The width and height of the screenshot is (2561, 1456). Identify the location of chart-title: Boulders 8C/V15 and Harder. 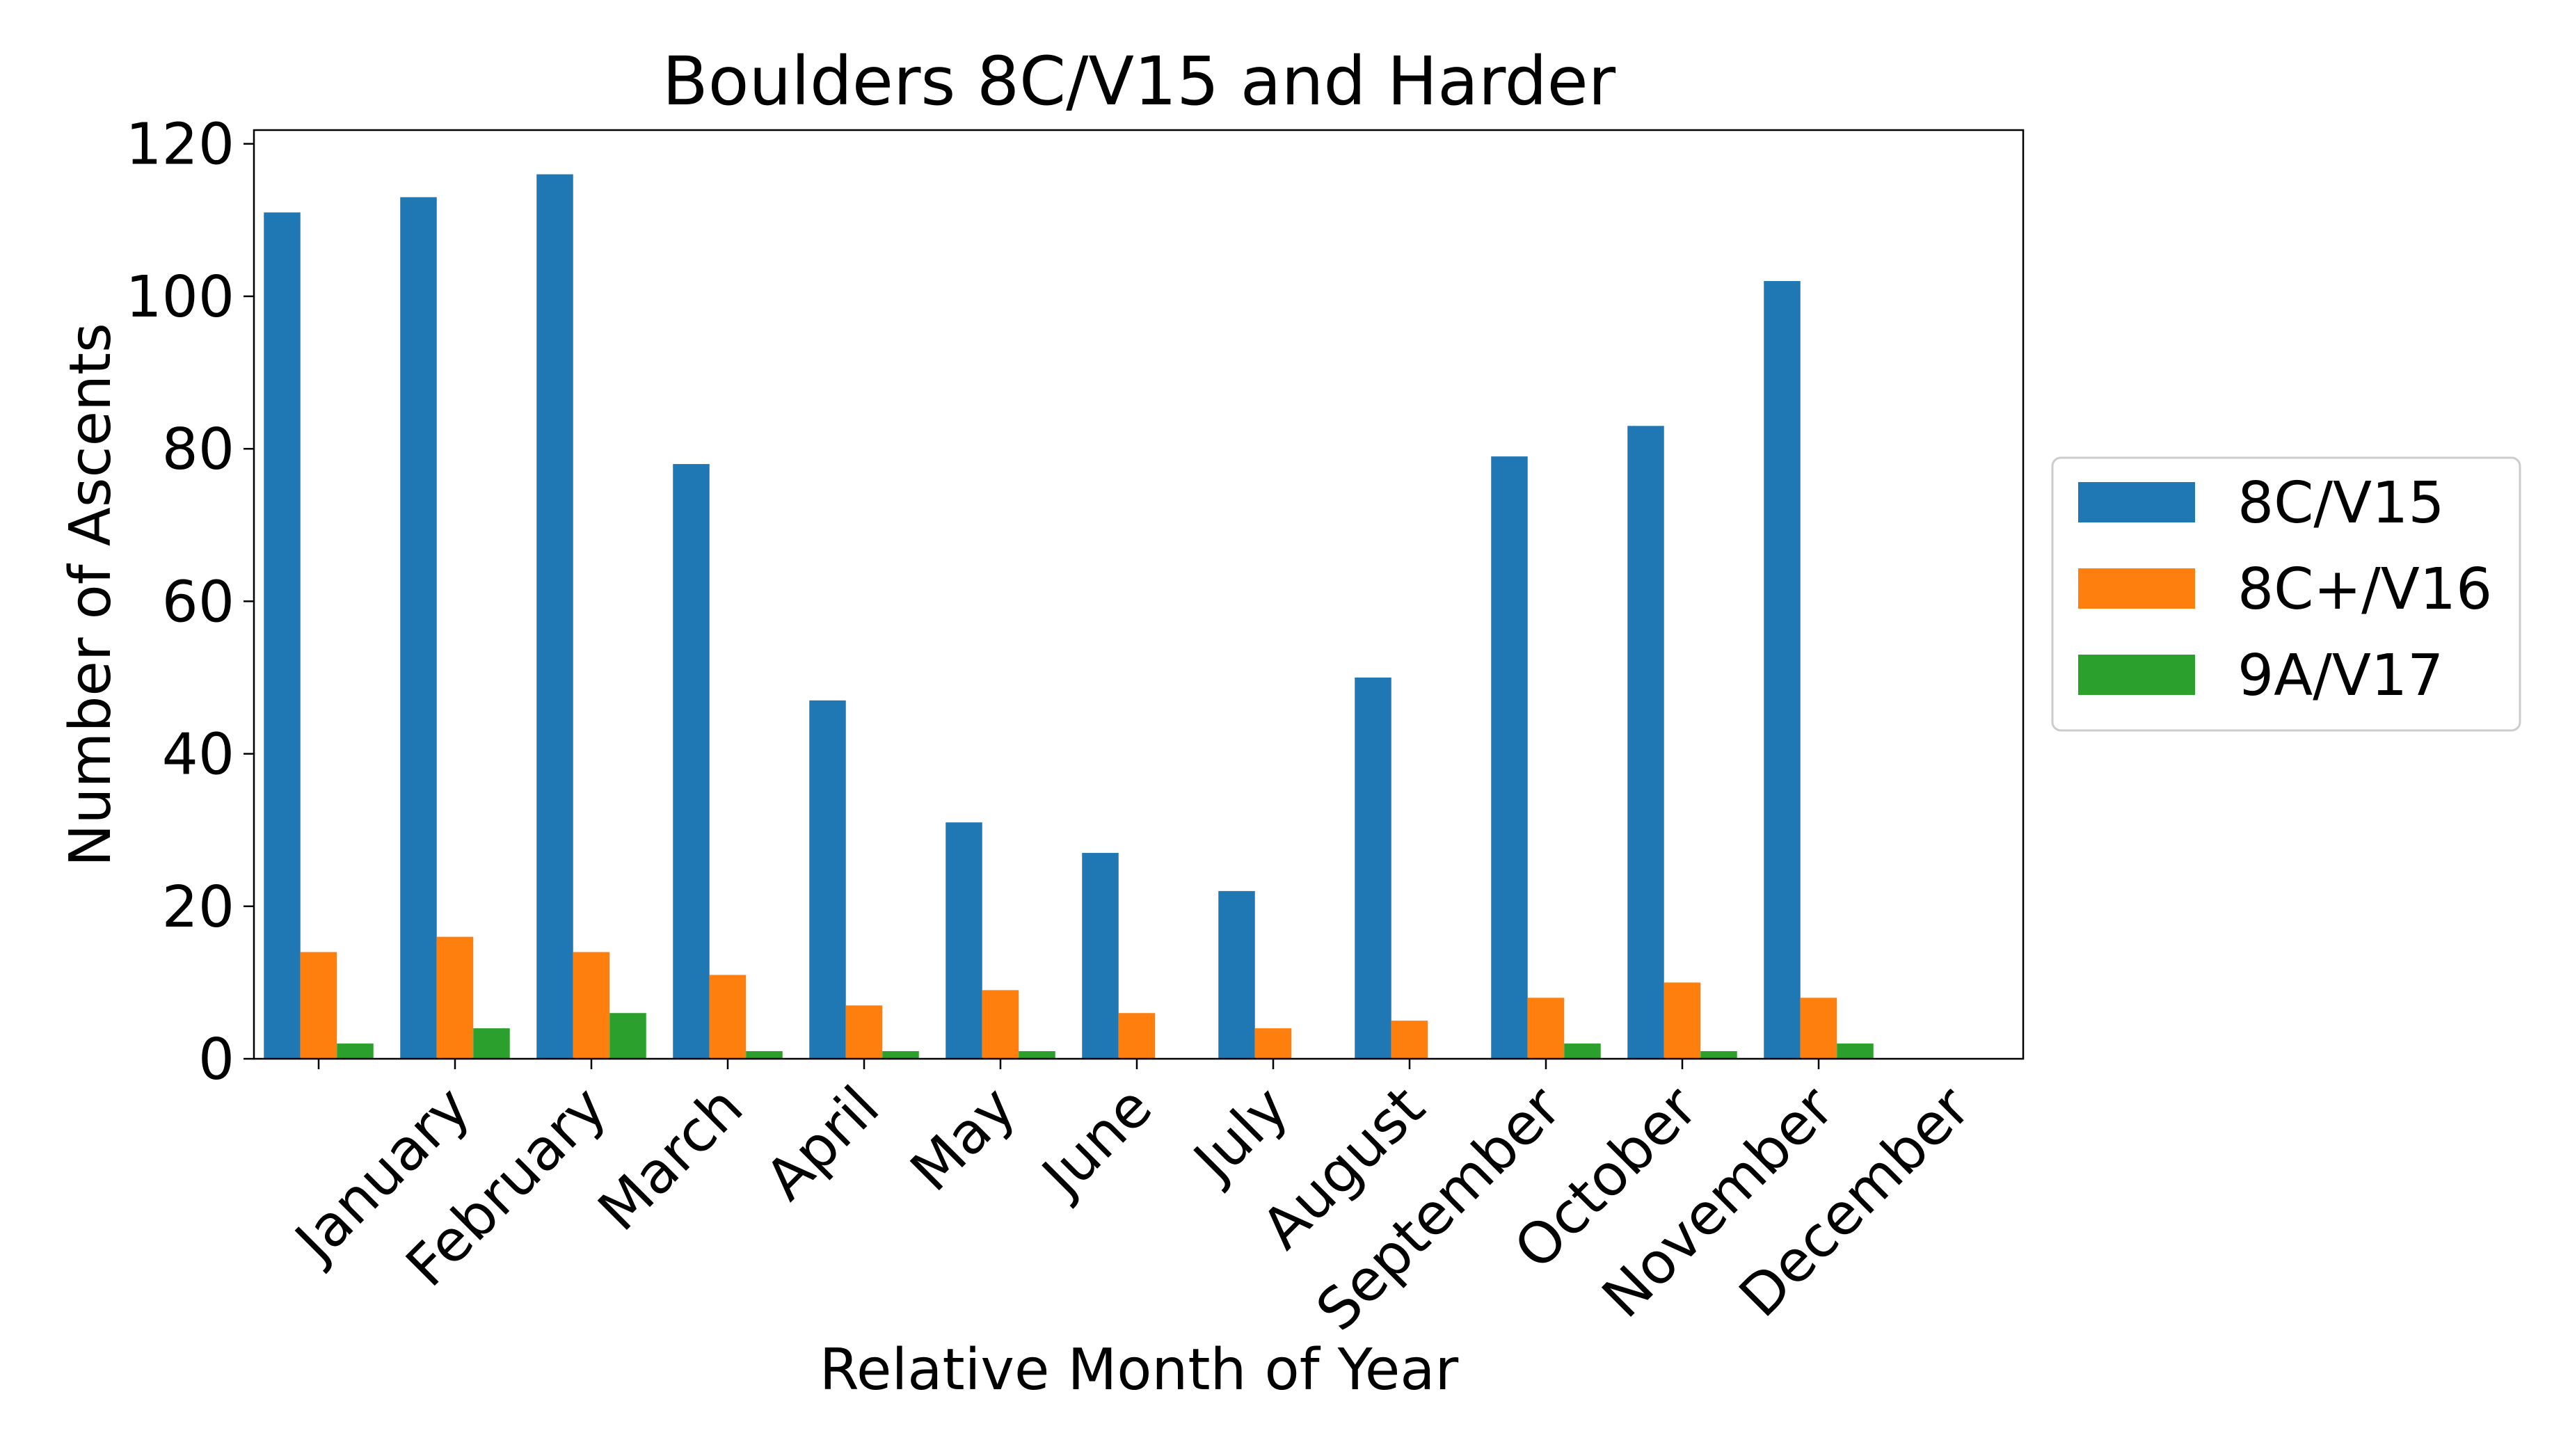
(1139, 81).